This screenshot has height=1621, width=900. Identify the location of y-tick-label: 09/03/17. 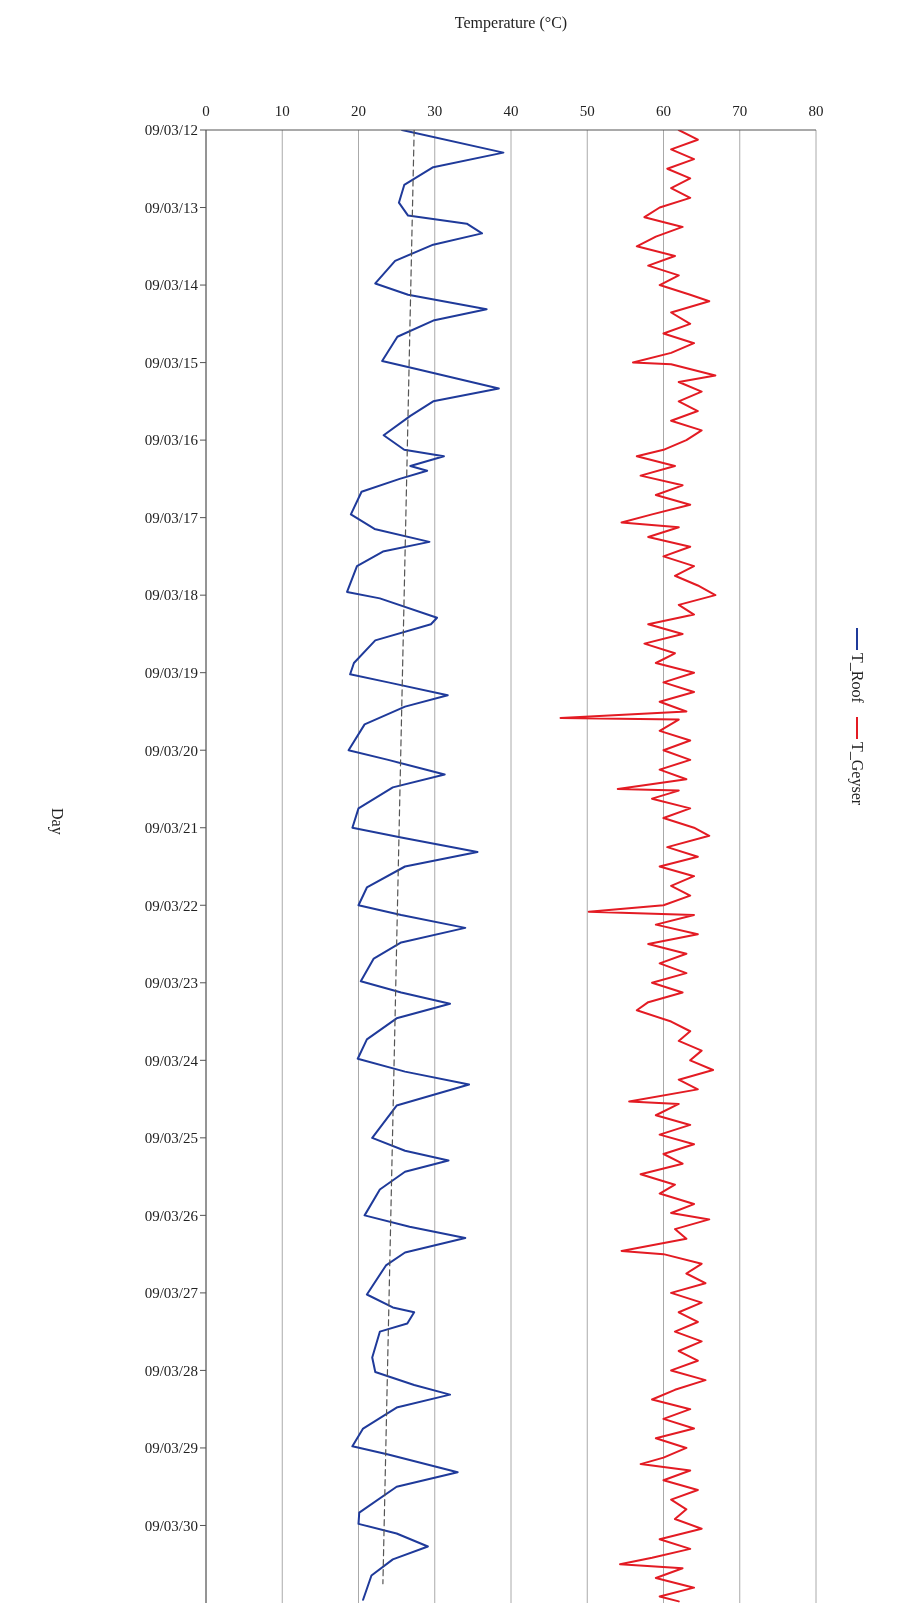
(171, 517).